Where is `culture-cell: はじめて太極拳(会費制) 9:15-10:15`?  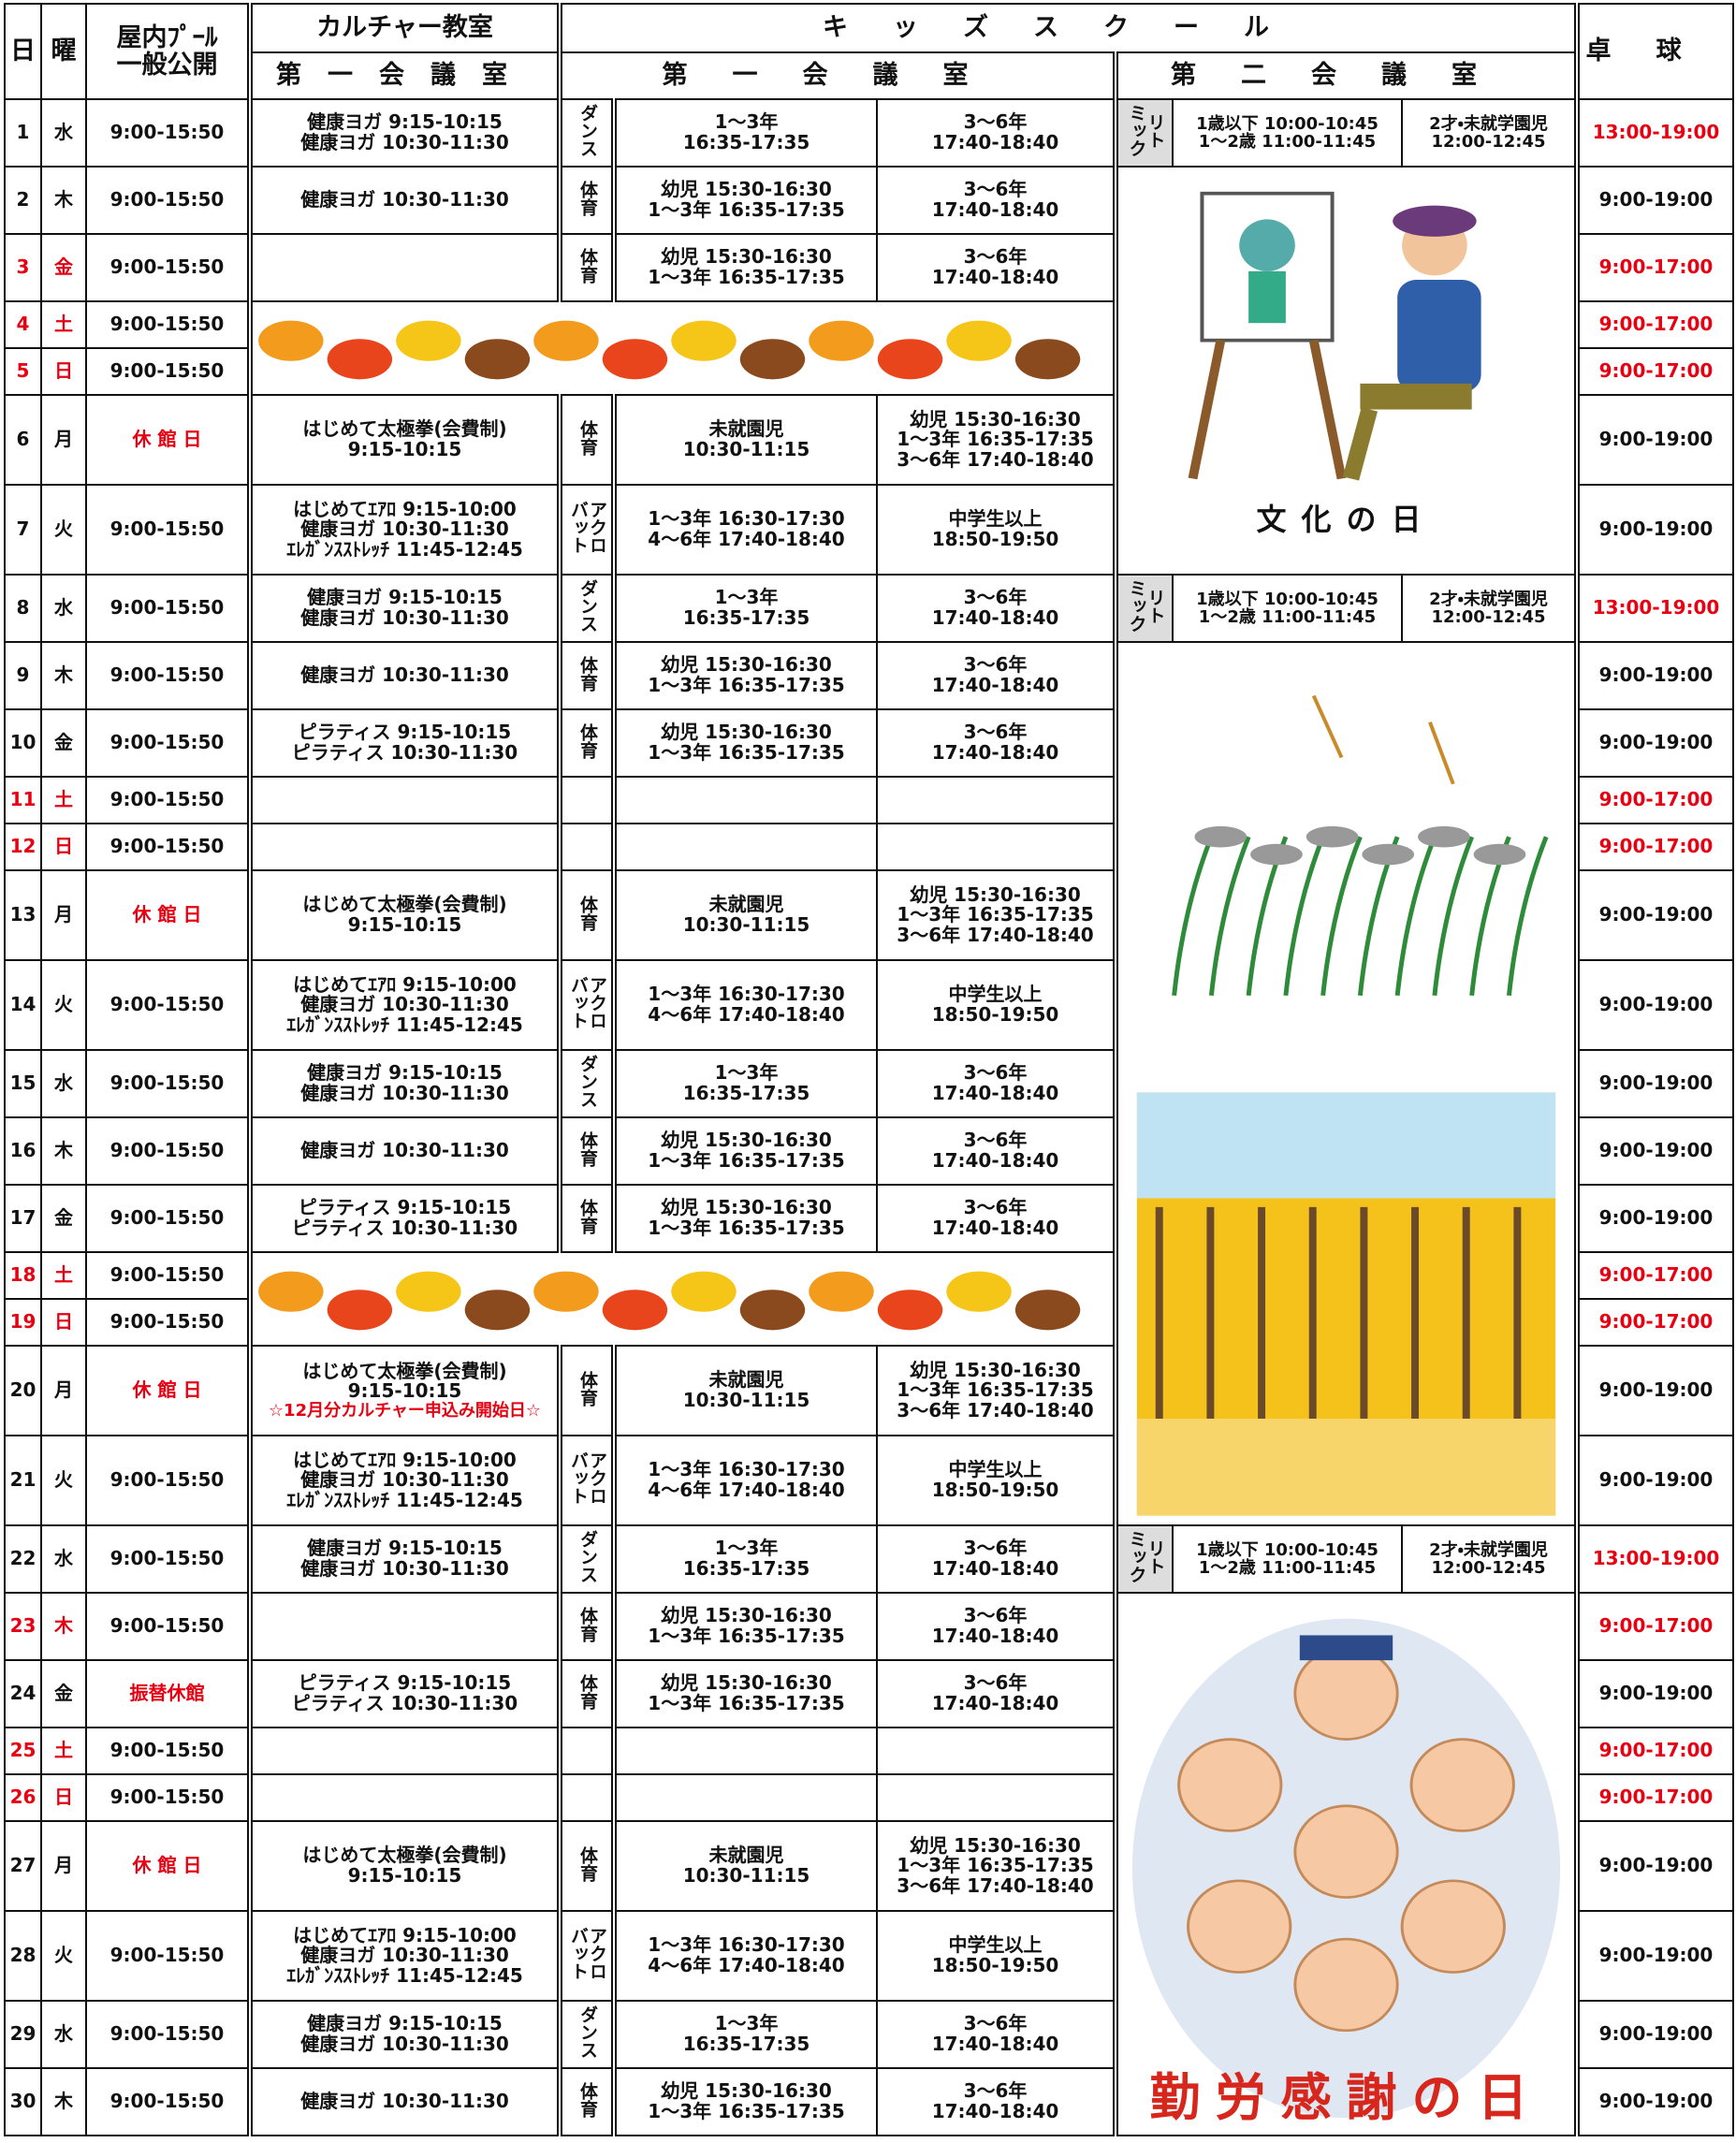 culture-cell: はじめて太極拳(会費制) 9:15-10:15 is located at coordinates (404, 440).